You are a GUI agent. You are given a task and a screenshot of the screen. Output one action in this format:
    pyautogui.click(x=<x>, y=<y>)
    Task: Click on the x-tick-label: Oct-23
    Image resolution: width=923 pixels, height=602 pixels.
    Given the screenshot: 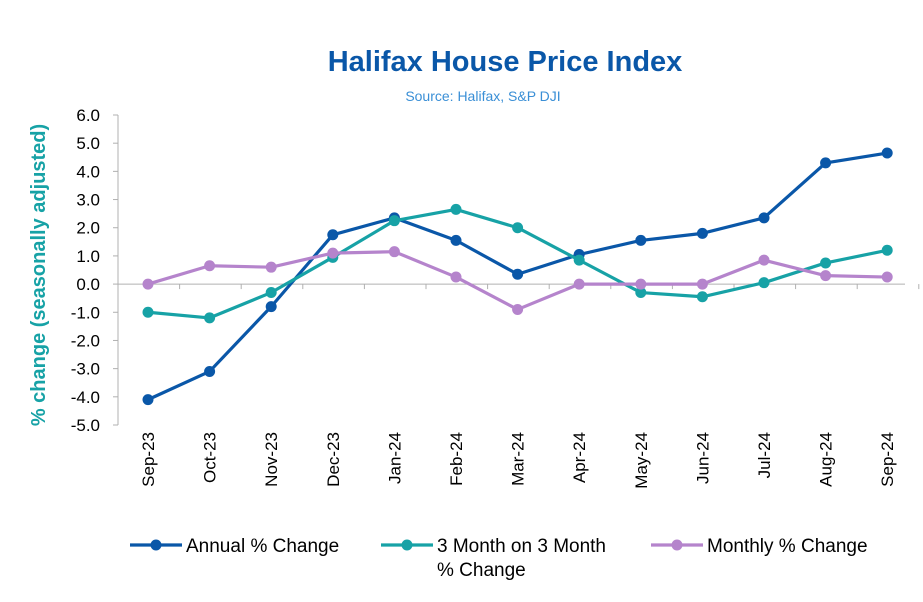 What is the action you would take?
    pyautogui.click(x=210, y=457)
    